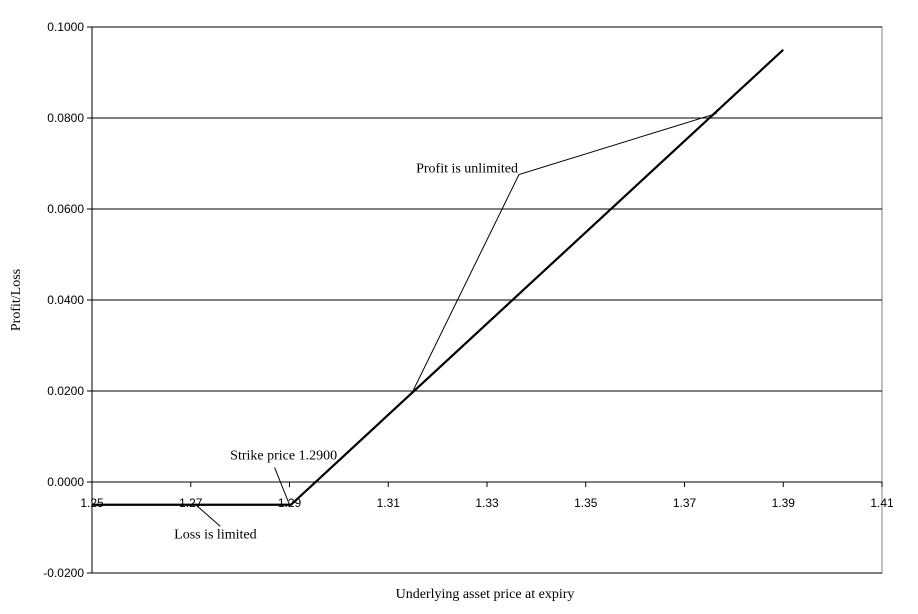 The image size is (918, 614). I want to click on loss-annotation-leader, so click(208, 515).